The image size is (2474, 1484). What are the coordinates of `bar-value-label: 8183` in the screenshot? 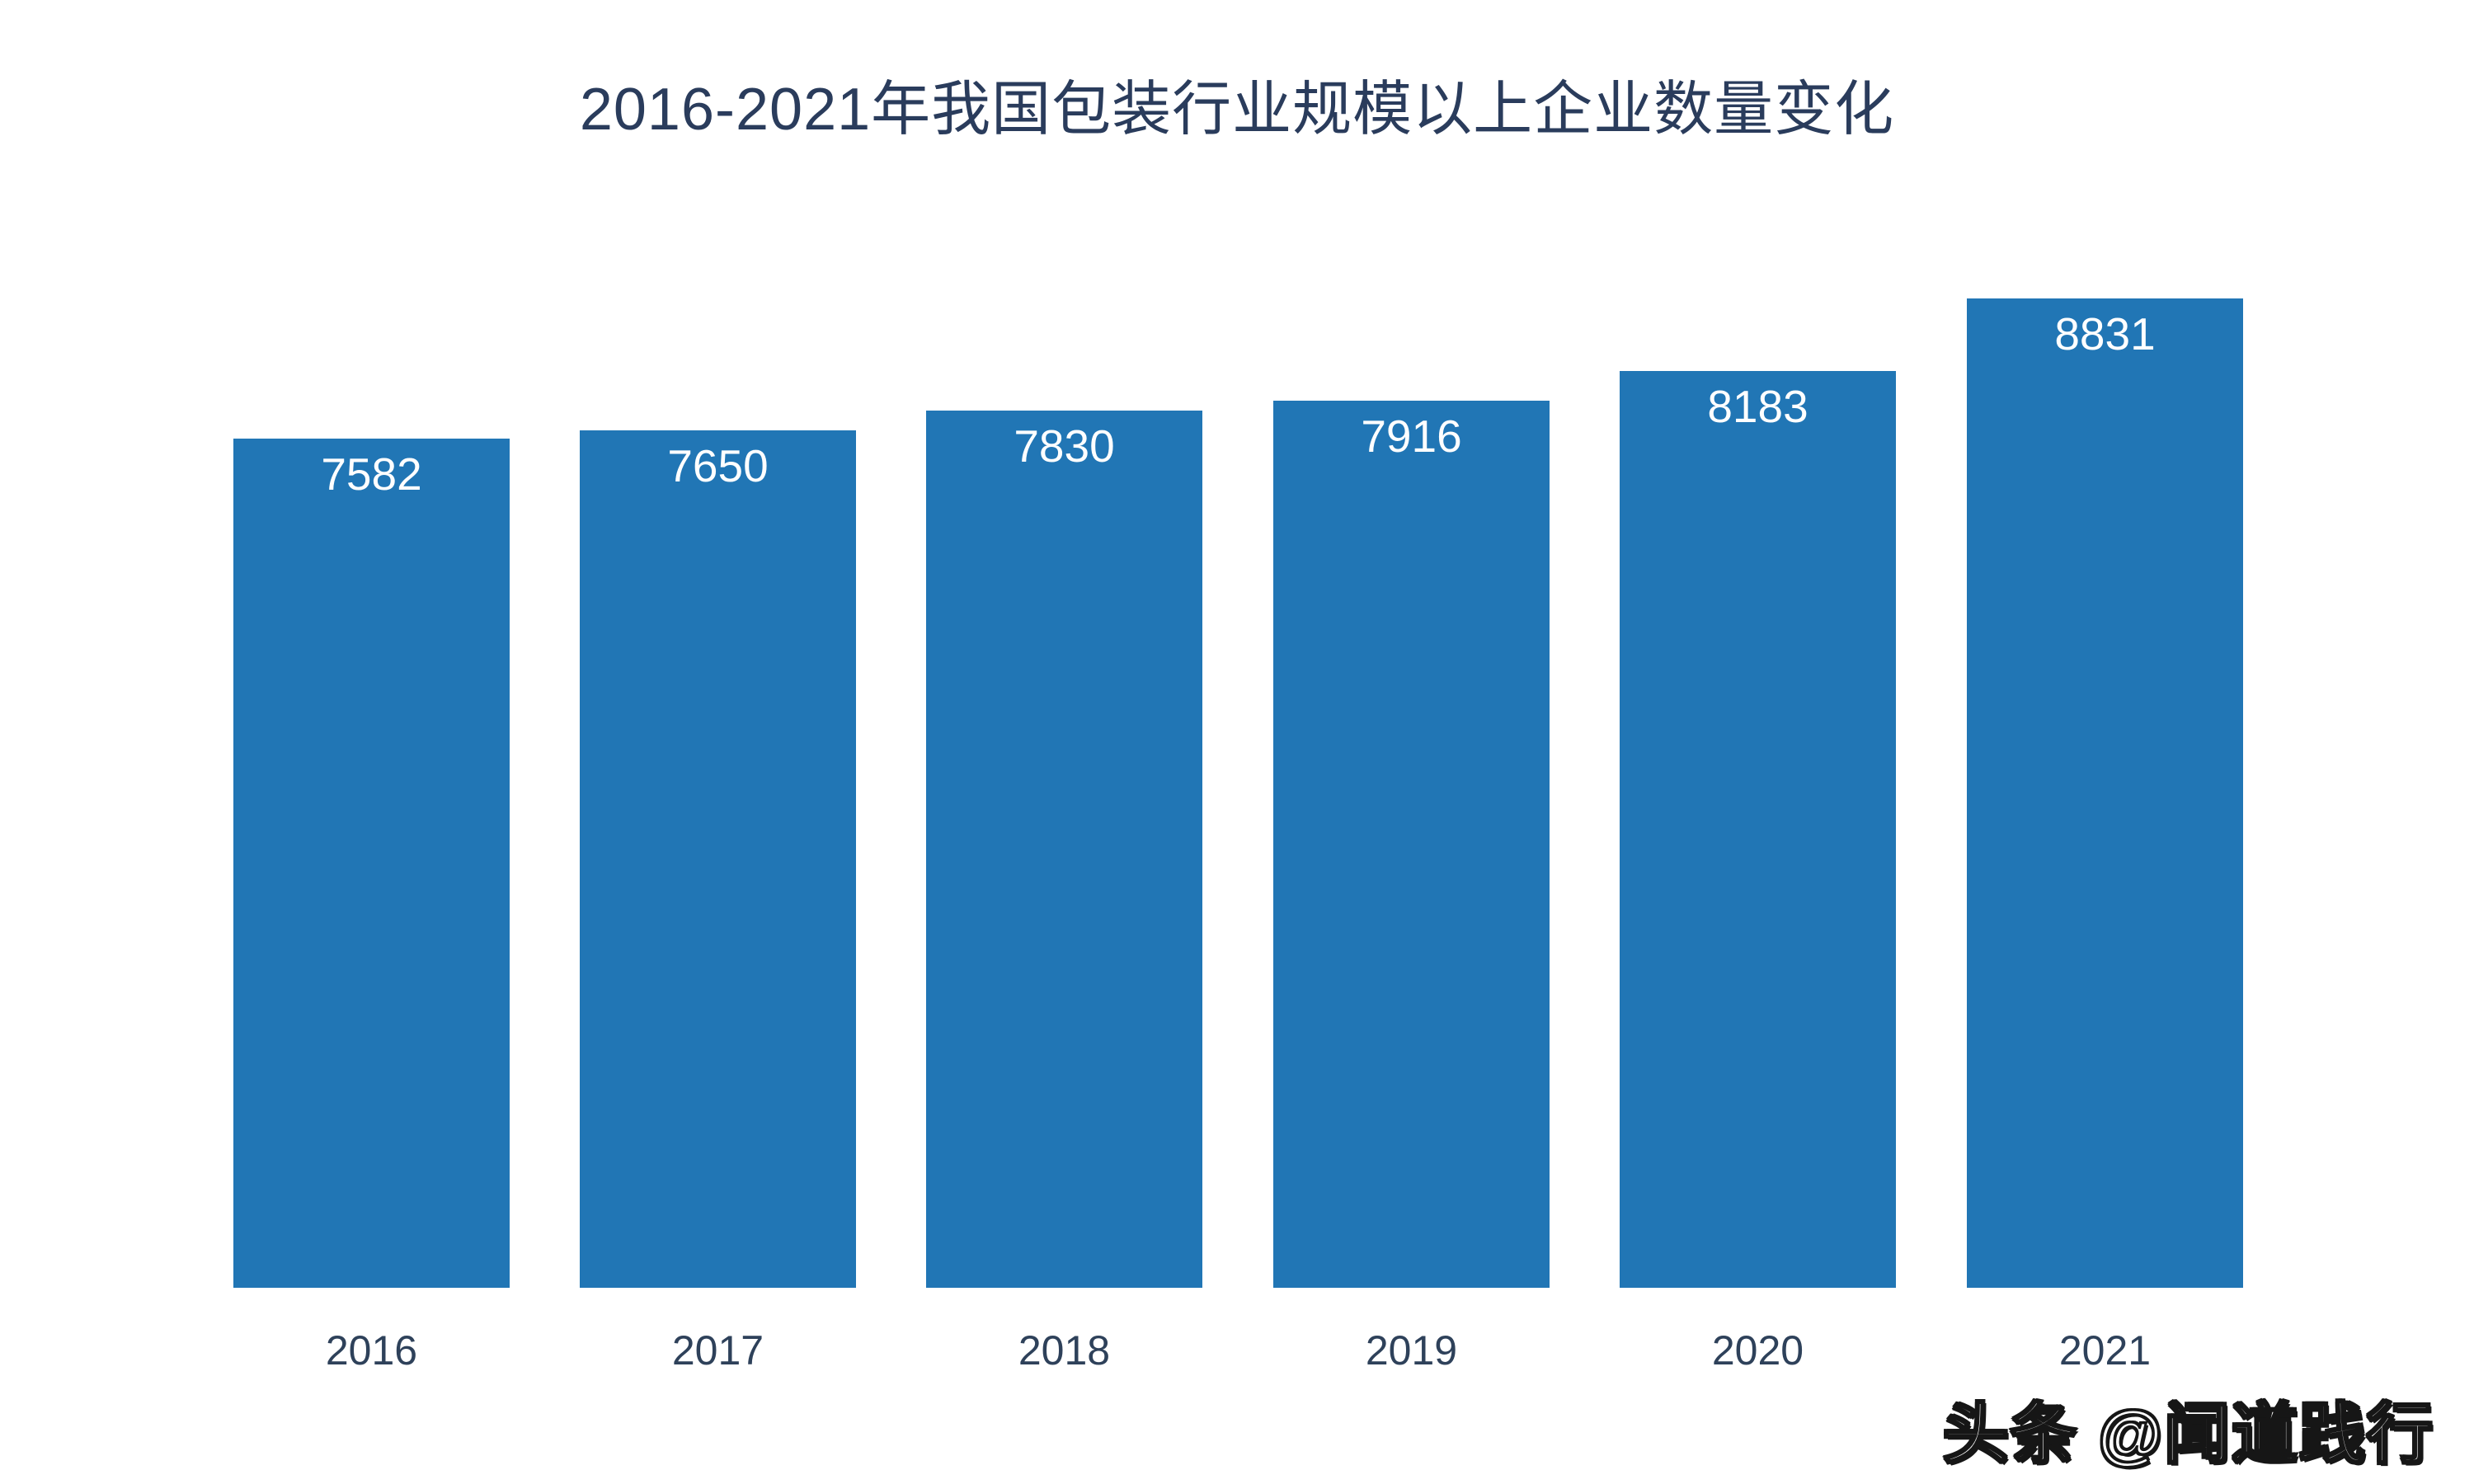 It's located at (1757, 406).